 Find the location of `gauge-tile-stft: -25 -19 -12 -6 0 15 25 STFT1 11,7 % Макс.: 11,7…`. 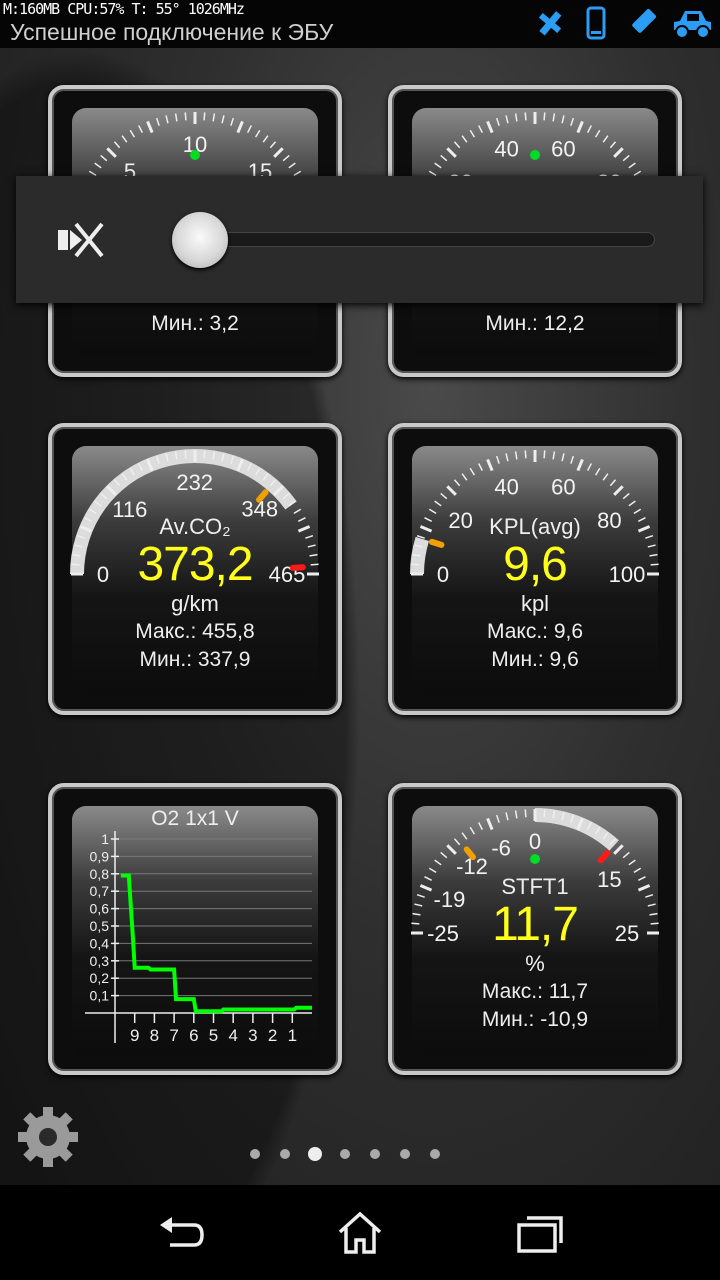

gauge-tile-stft: -25 -19 -12 -6 0 15 25 STFT1 11,7 % Макс.: 11,7… is located at coordinates (535, 929).